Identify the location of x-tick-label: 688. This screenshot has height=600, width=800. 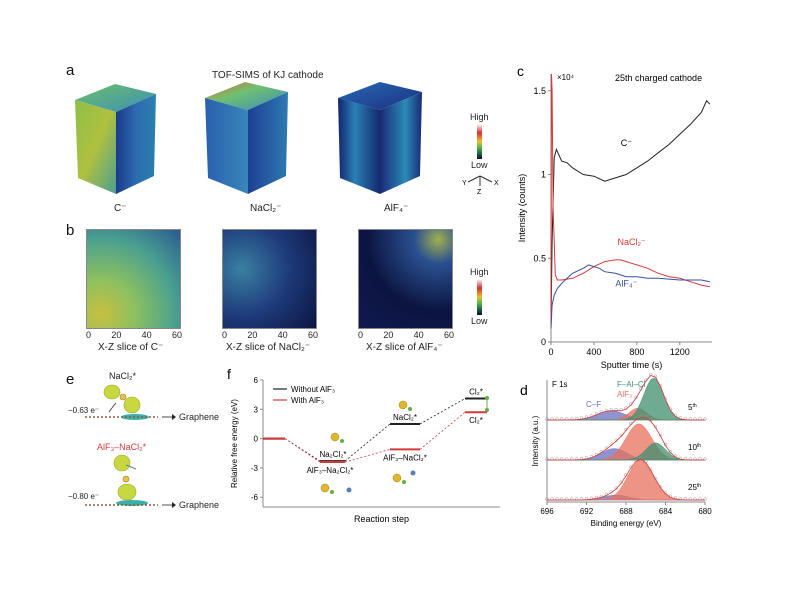
(626, 511).